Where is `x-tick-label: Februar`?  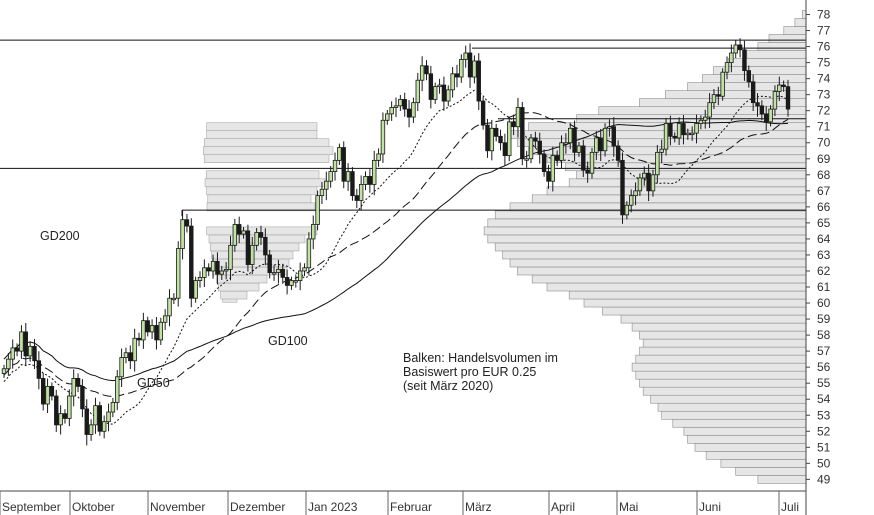 x-tick-label: Februar is located at coordinates (411, 507).